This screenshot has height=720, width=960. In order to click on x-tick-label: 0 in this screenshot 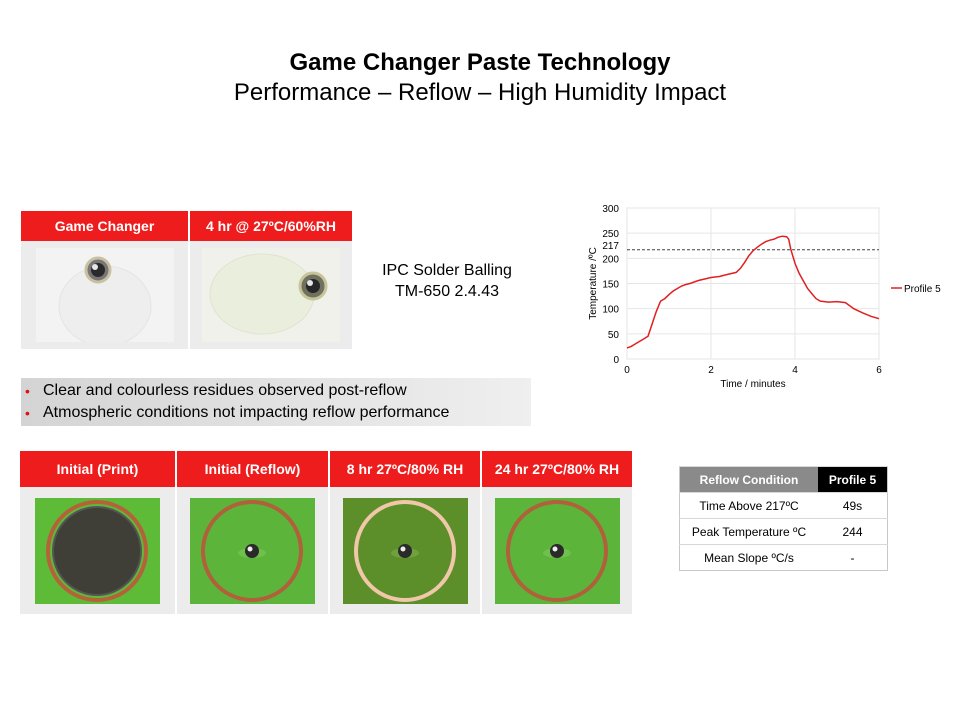, I will do `click(627, 370)`.